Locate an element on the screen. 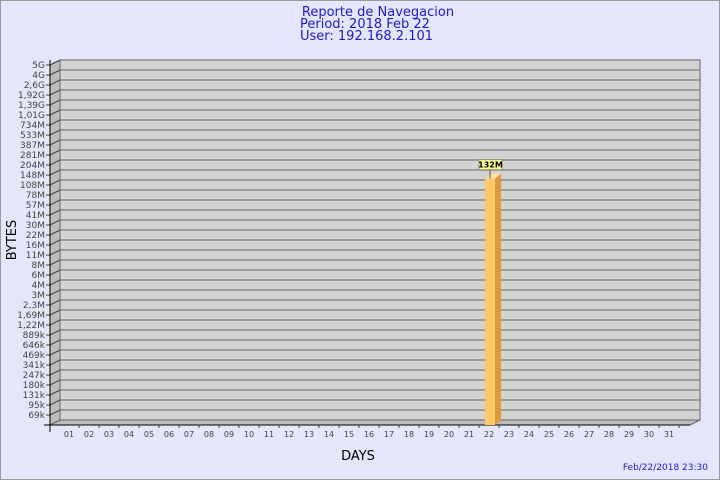 The width and height of the screenshot is (720, 480). y-tick-label: 95k is located at coordinates (36, 406).